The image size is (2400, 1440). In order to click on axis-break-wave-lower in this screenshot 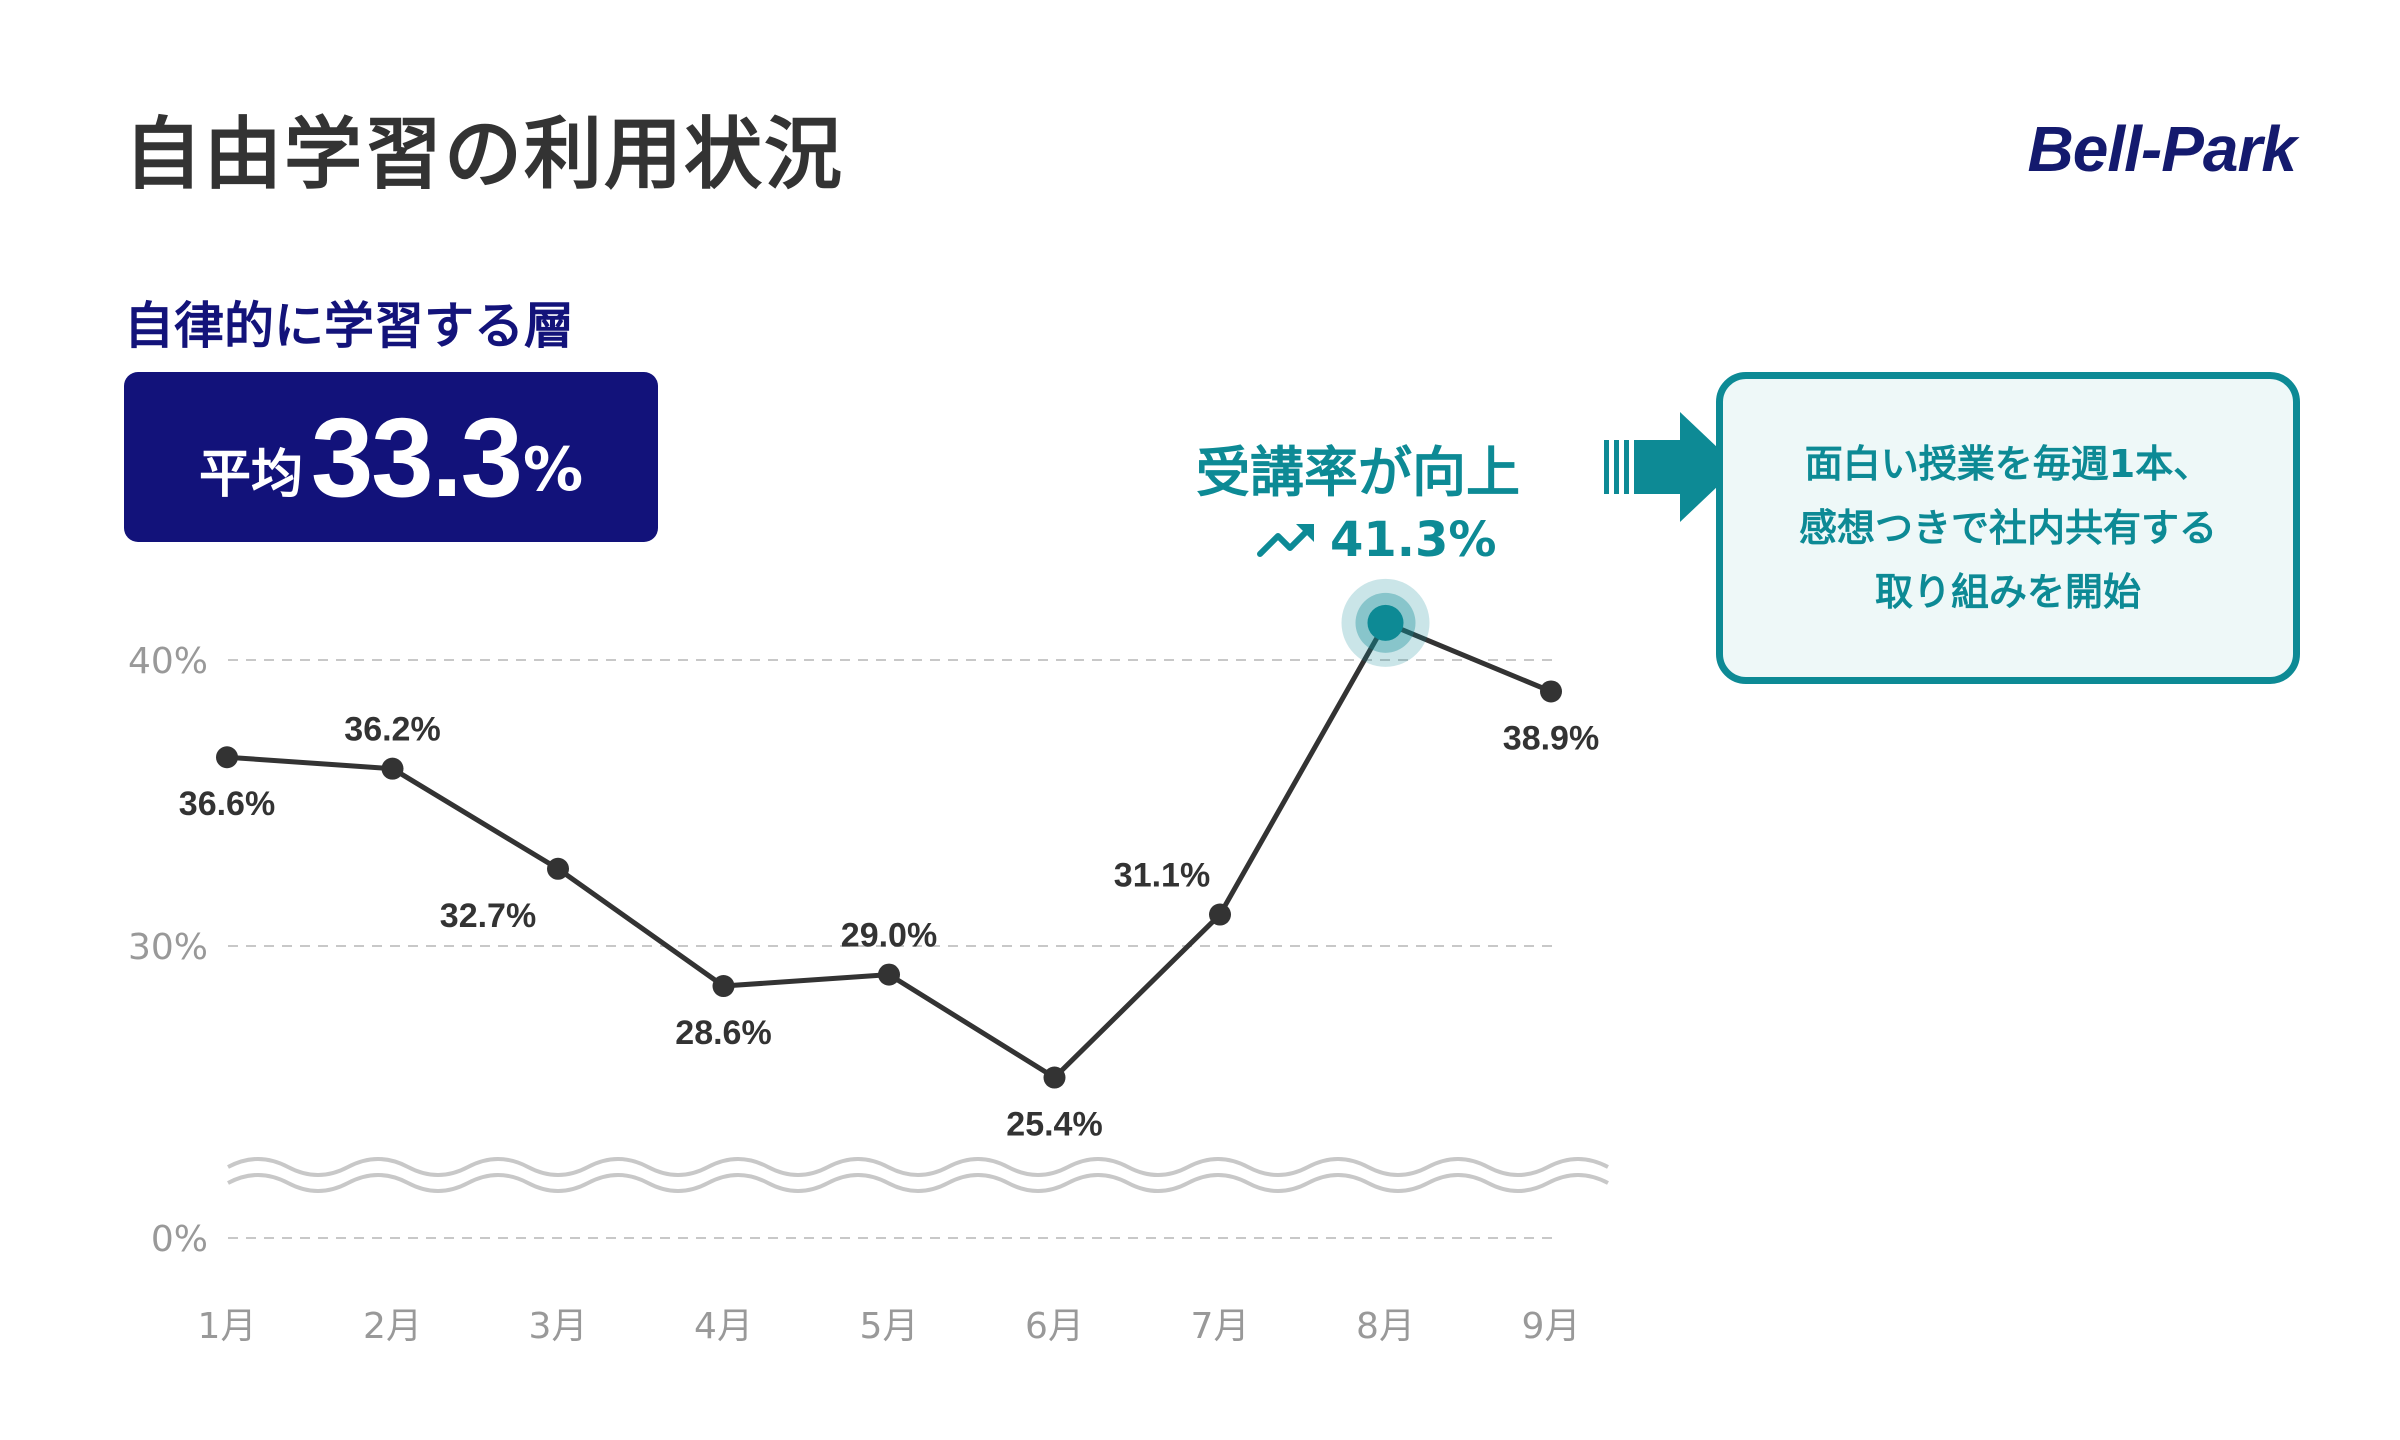, I will do `click(918, 1183)`.